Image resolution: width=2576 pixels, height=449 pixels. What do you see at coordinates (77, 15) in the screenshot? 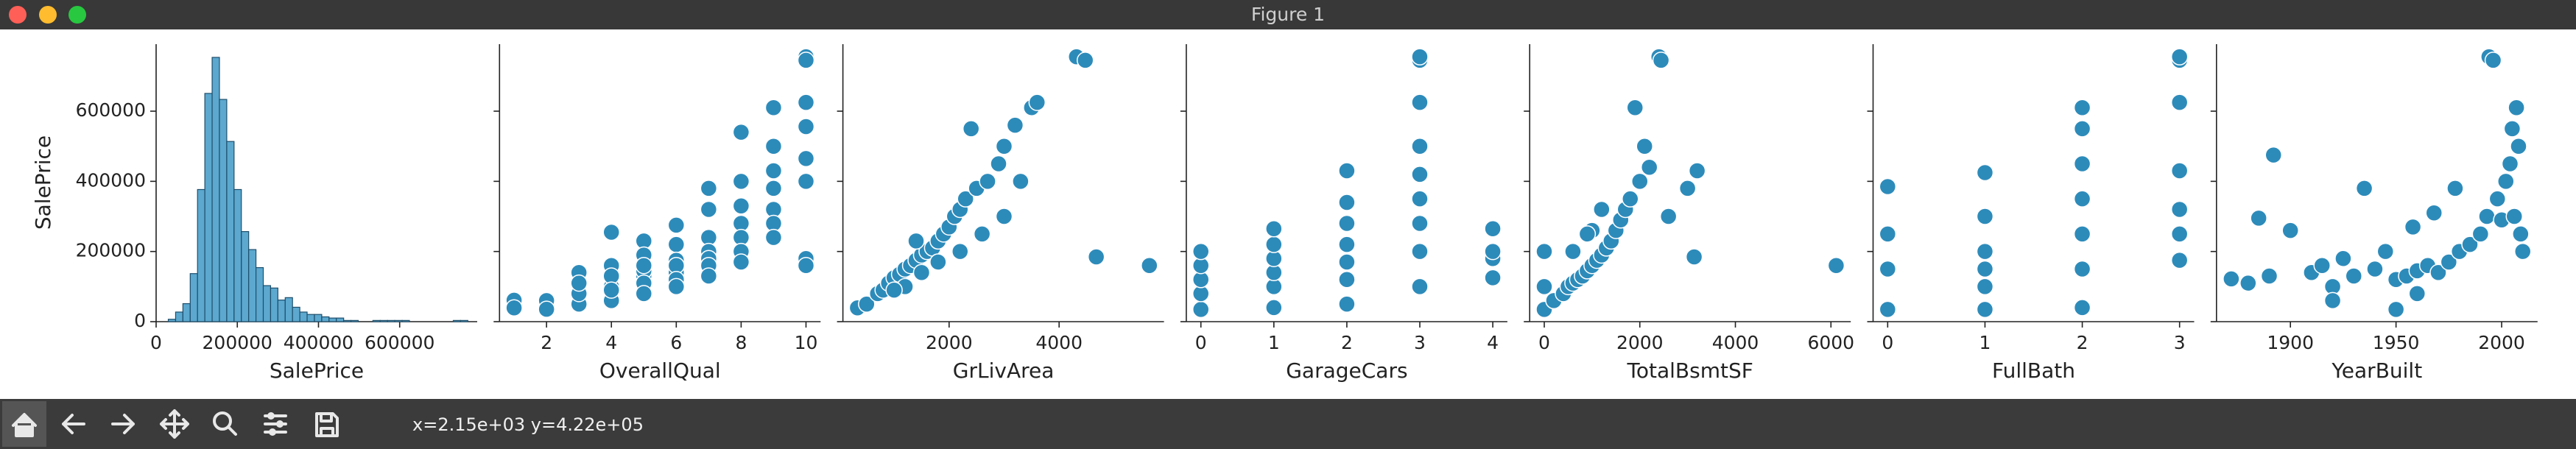
I see `zoom-button` at bounding box center [77, 15].